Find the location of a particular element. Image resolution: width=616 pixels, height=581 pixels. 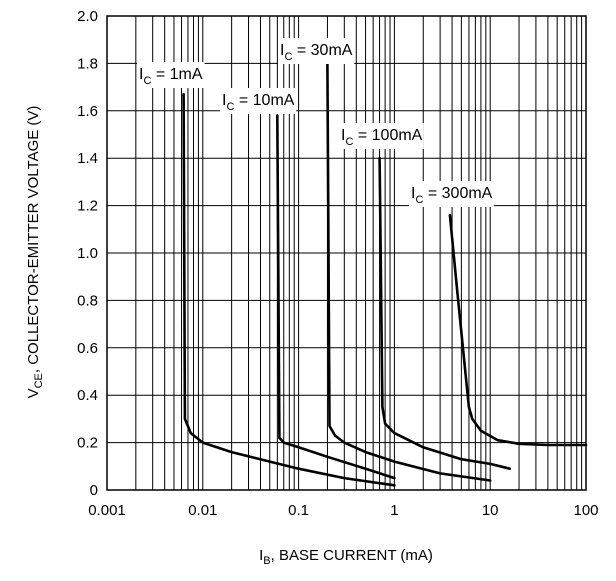

y-tick-label: 1.8 is located at coordinates (87, 63).